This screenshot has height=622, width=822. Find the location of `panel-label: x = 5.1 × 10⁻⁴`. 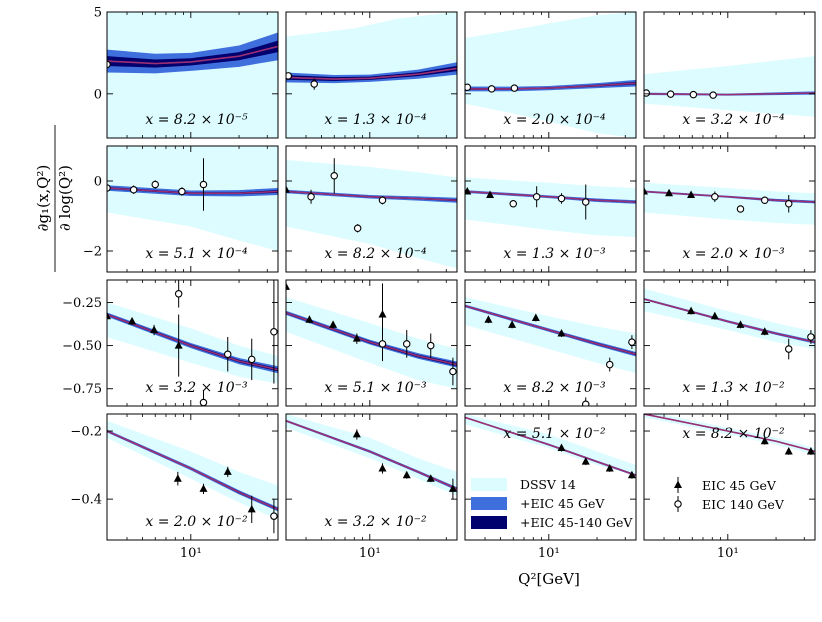

panel-label: x = 5.1 × 10⁻⁴ is located at coordinates (196, 254).